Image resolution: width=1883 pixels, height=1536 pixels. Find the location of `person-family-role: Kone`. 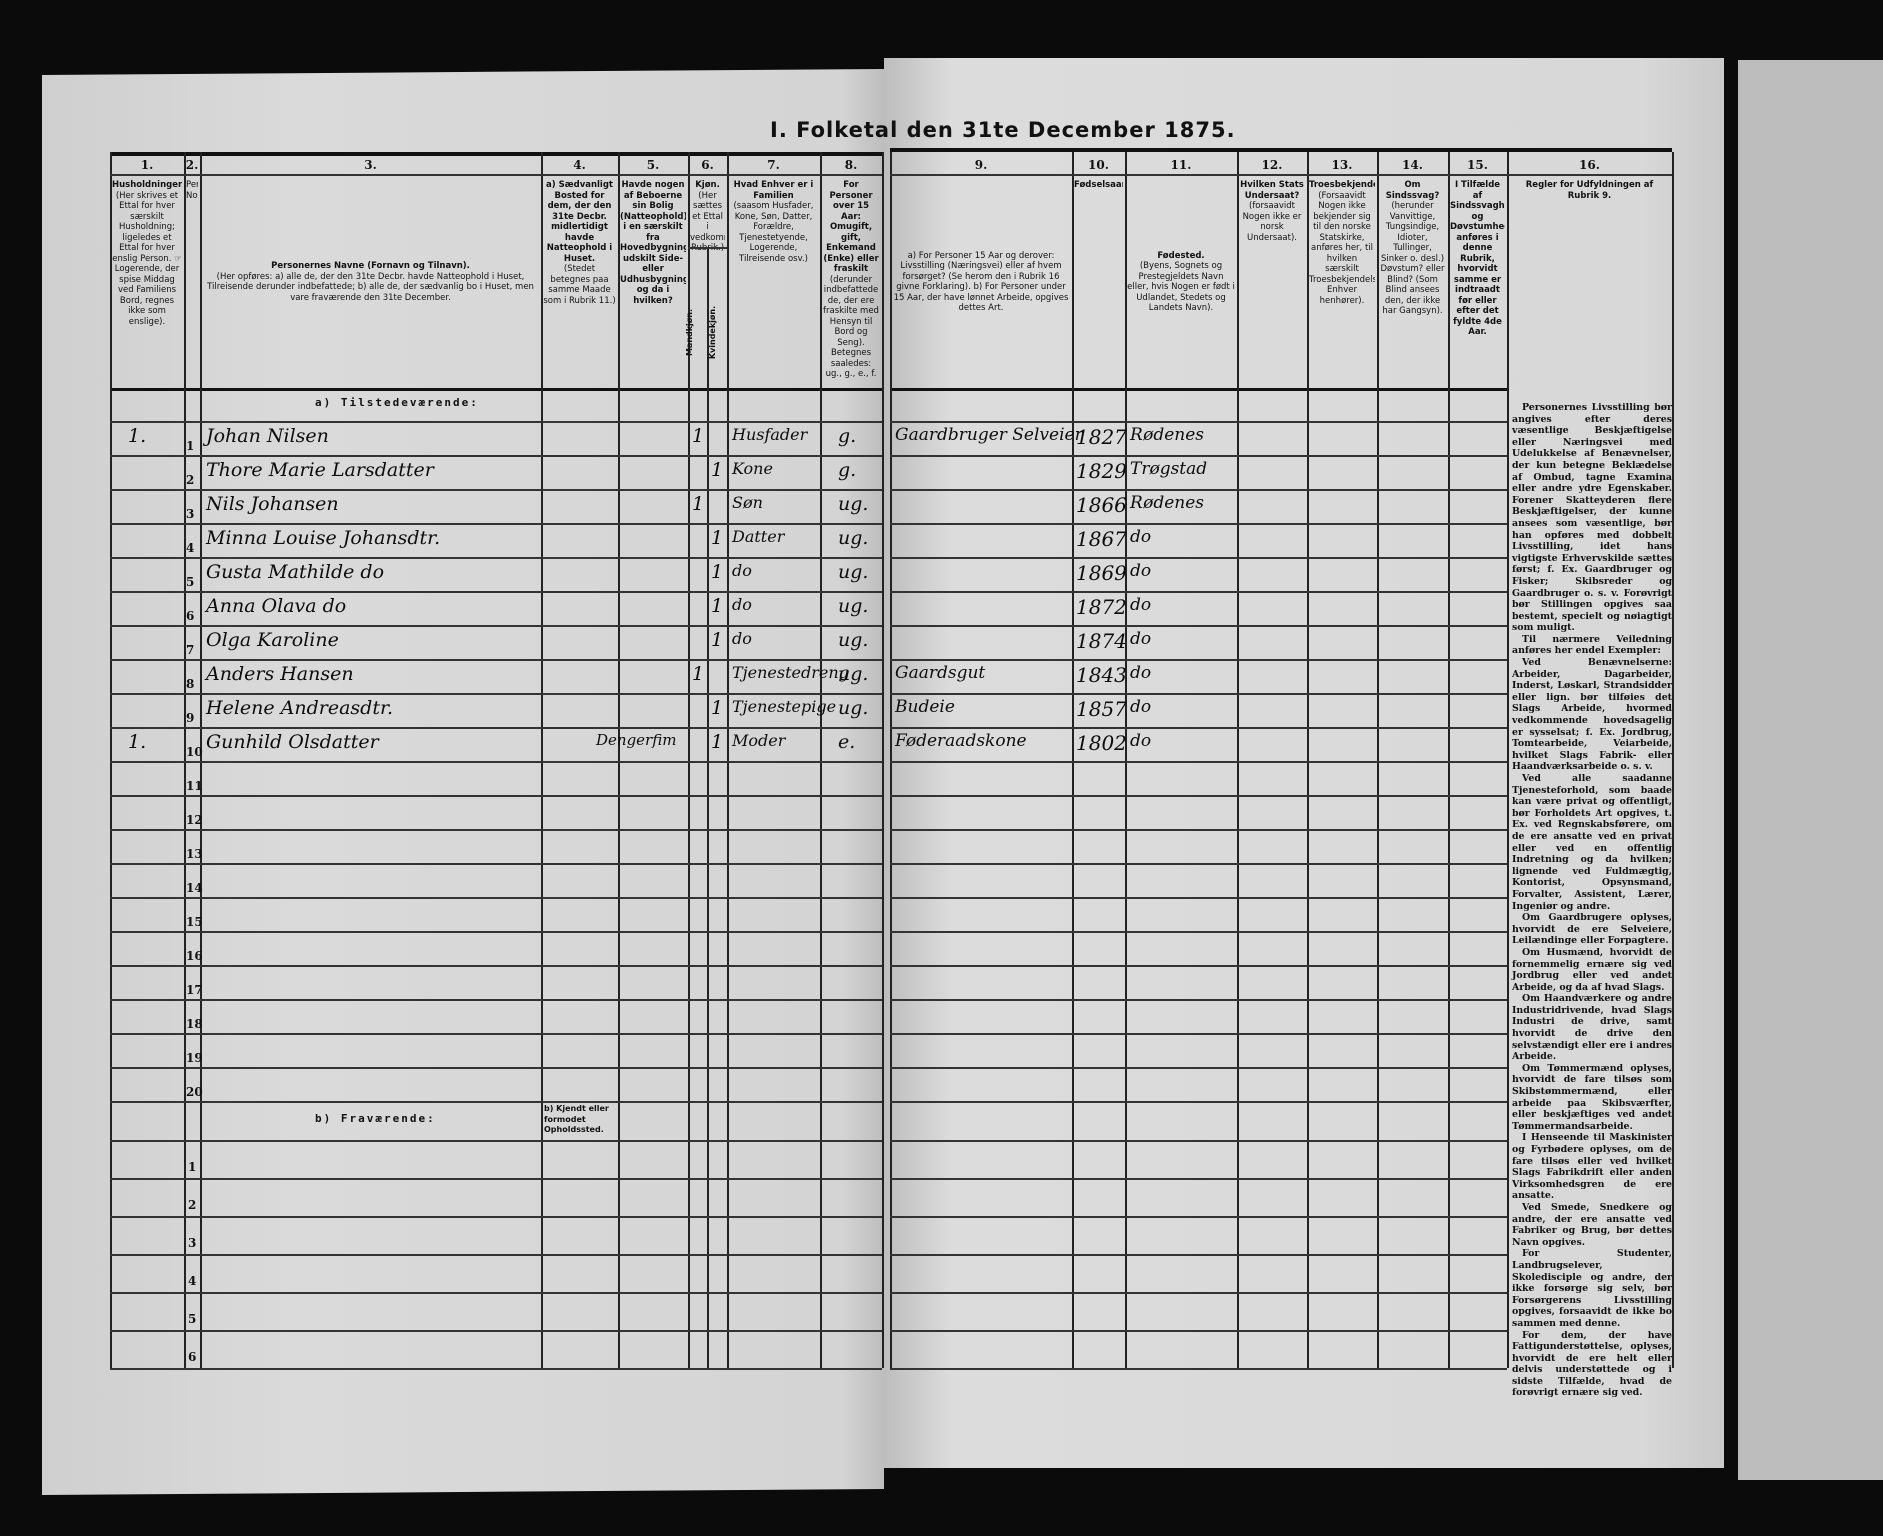

person-family-role: Kone is located at coordinates (752, 468).